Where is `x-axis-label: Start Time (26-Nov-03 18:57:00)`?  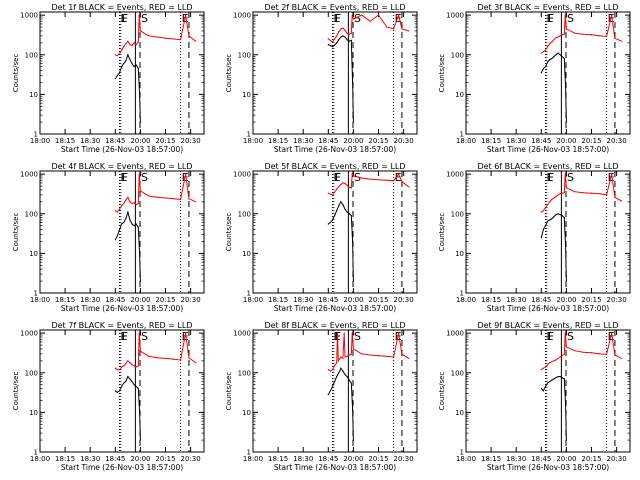
x-axis-label: Start Time (26-Nov-03 18:57:00) is located at coordinates (548, 149).